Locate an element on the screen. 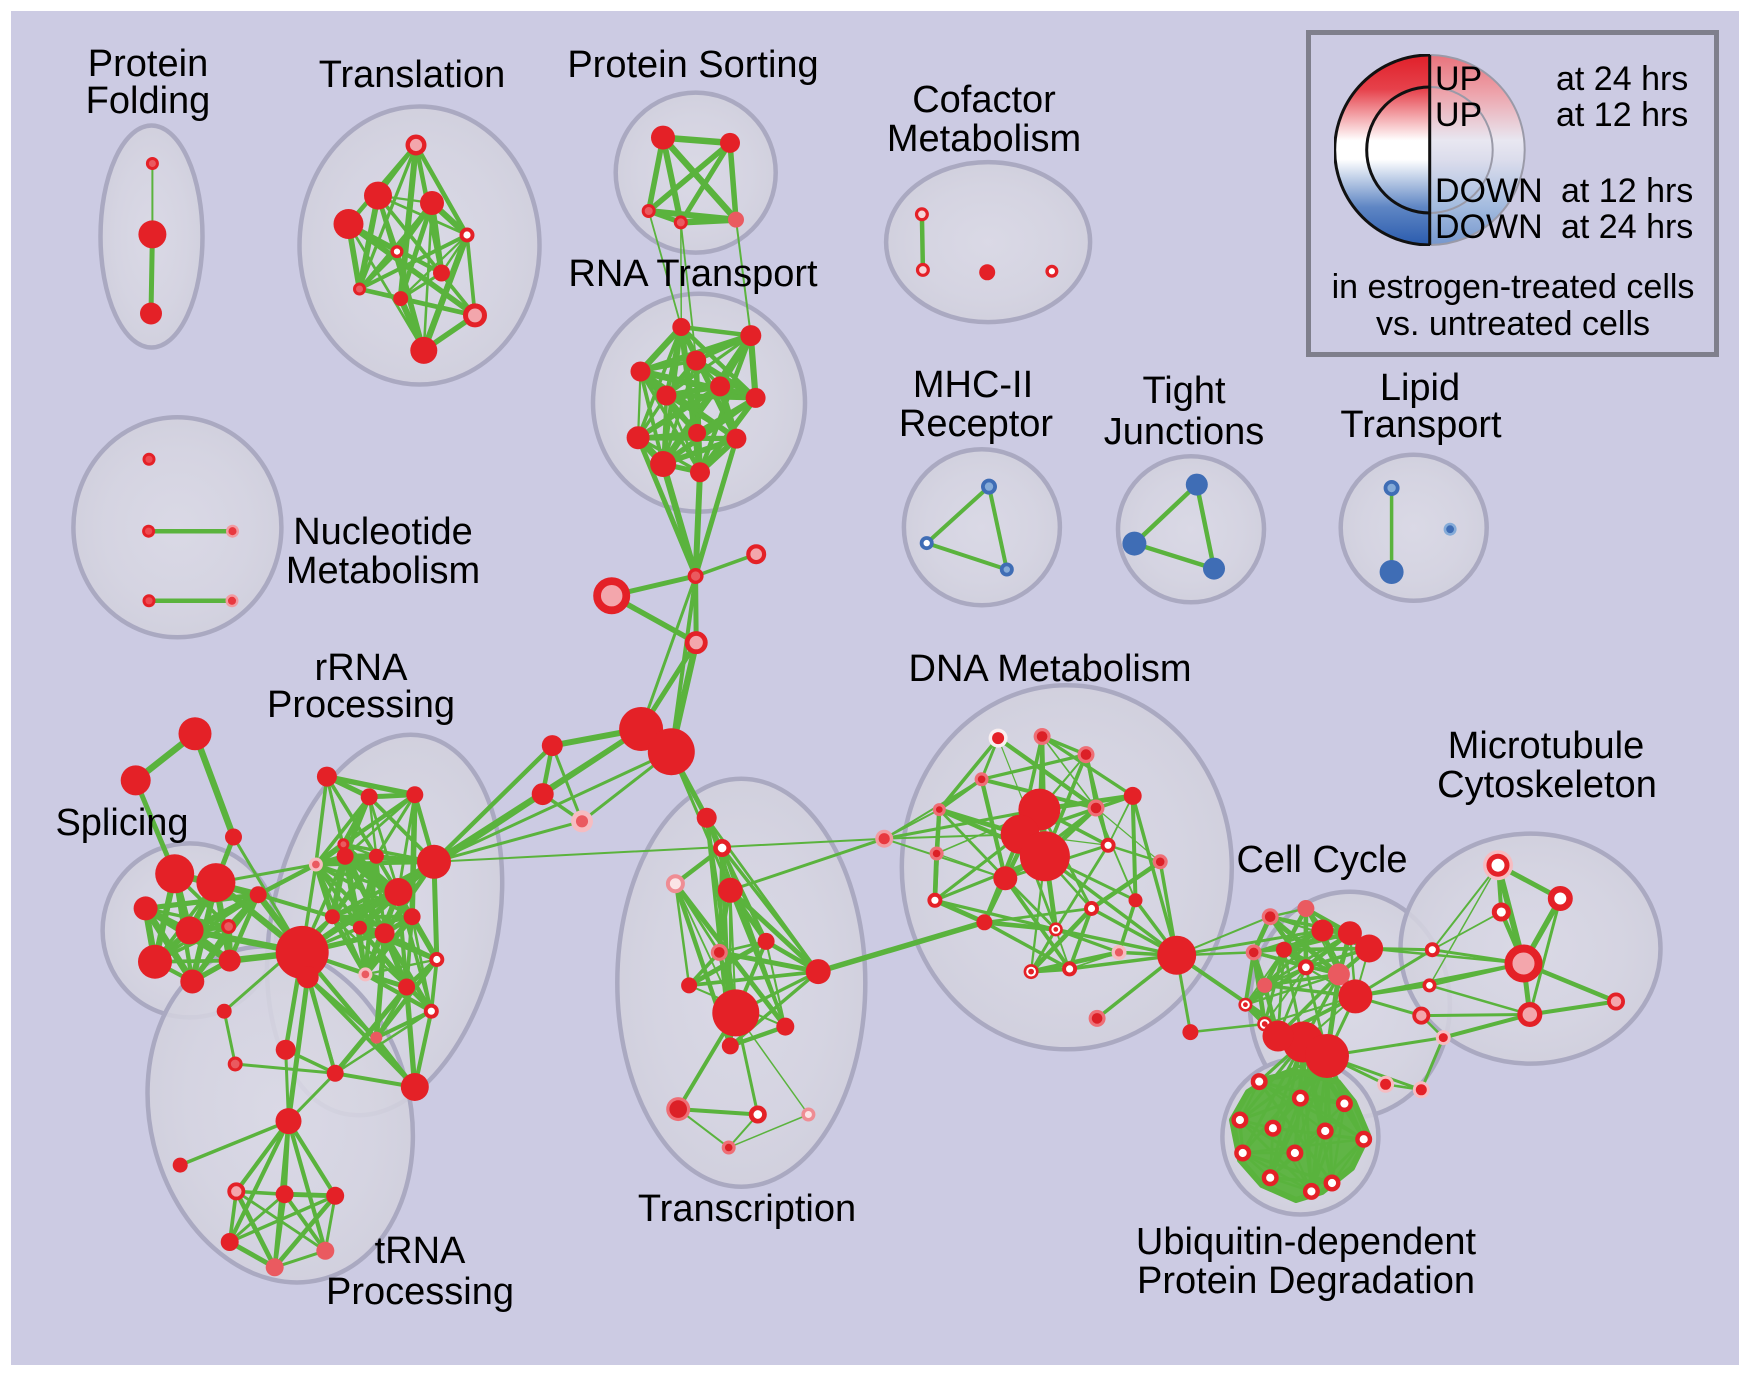 Image resolution: width=1750 pixels, height=1381 pixels. svg-text: Microtubule is located at coordinates (1546, 746).